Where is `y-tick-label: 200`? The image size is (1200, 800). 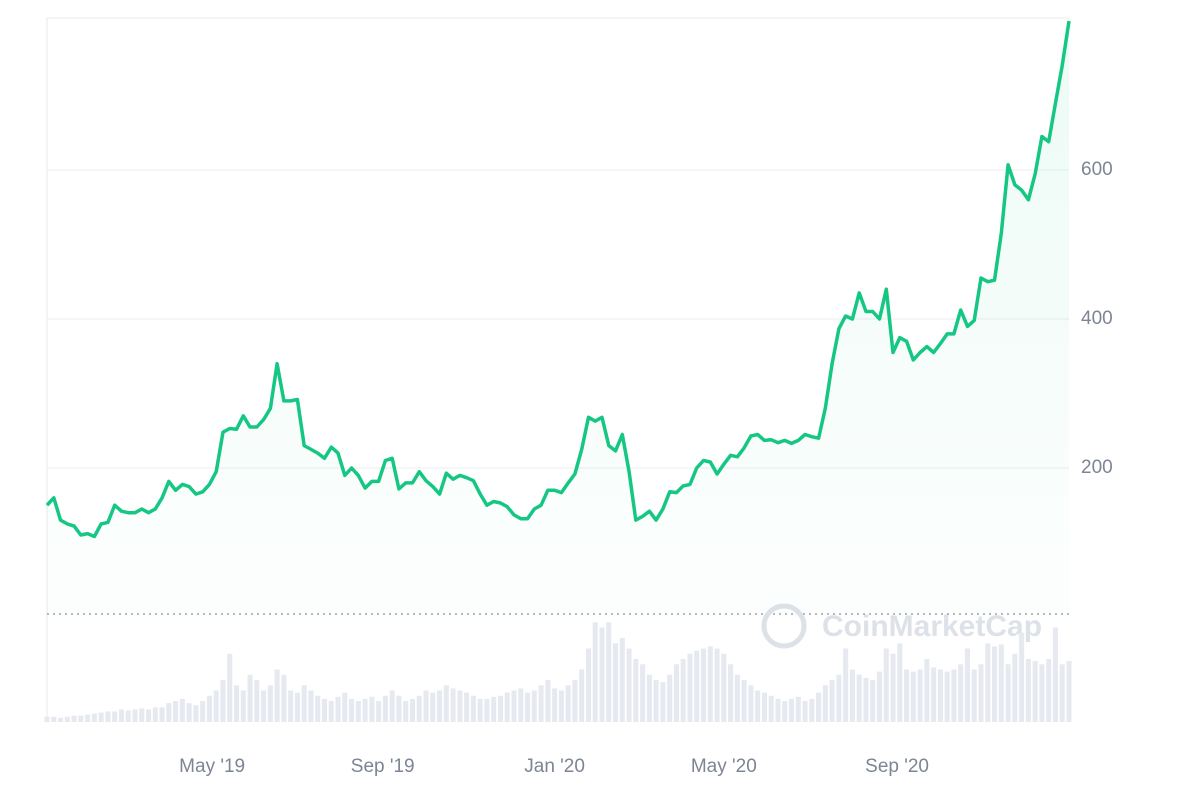 y-tick-label: 200 is located at coordinates (1097, 467).